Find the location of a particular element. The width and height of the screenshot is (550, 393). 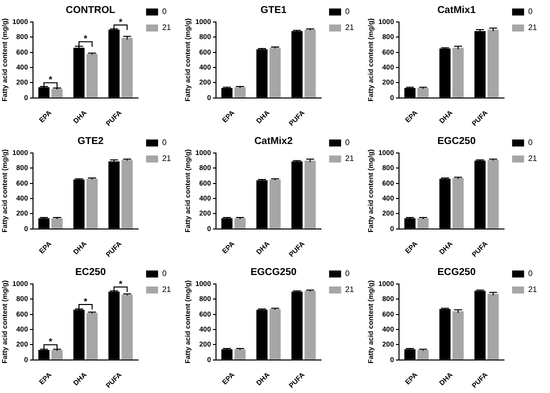

chart-title: GTE2 is located at coordinates (90, 141).